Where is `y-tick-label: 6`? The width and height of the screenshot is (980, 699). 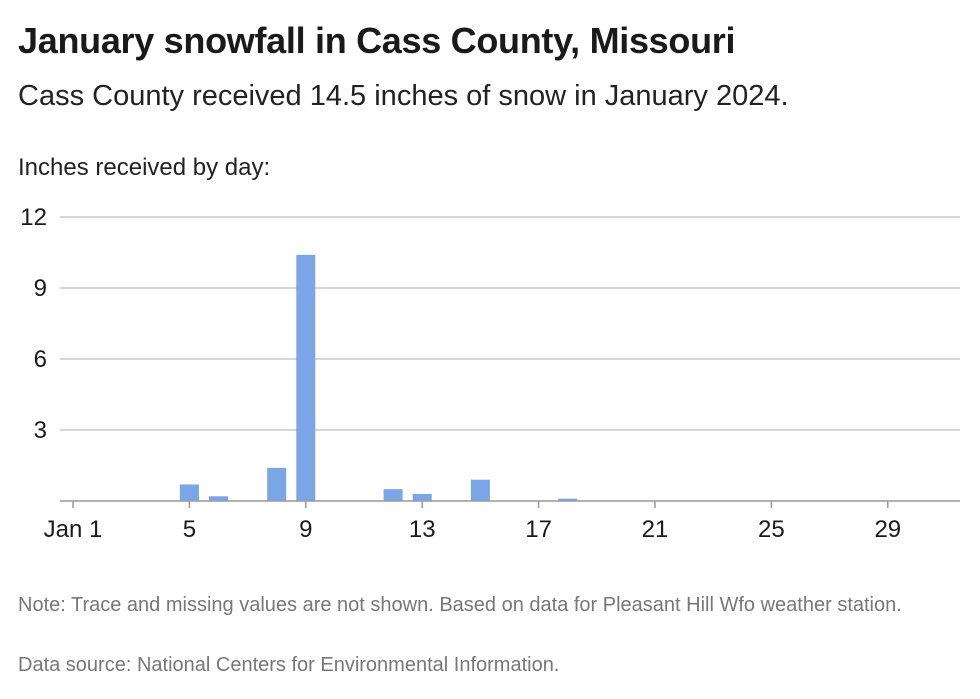 y-tick-label: 6 is located at coordinates (40, 359).